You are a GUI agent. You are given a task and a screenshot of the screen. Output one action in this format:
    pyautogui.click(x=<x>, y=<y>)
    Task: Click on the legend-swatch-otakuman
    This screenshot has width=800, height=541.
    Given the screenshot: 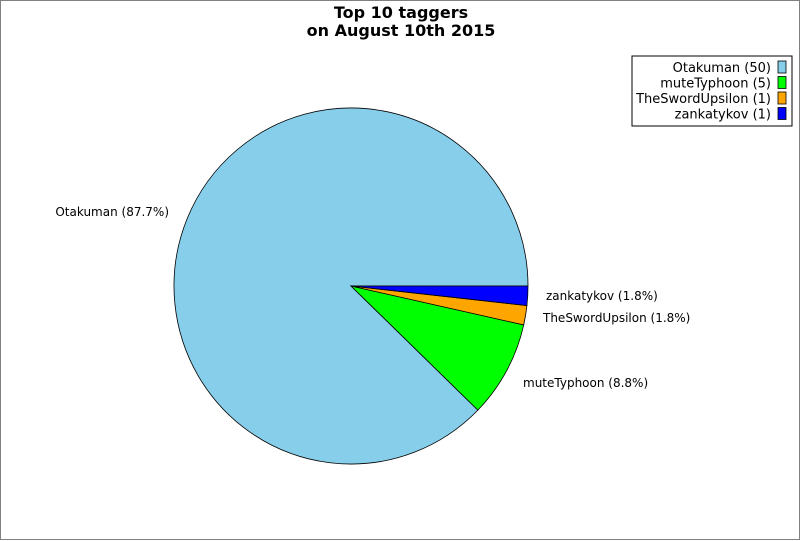 What is the action you would take?
    pyautogui.click(x=782, y=67)
    